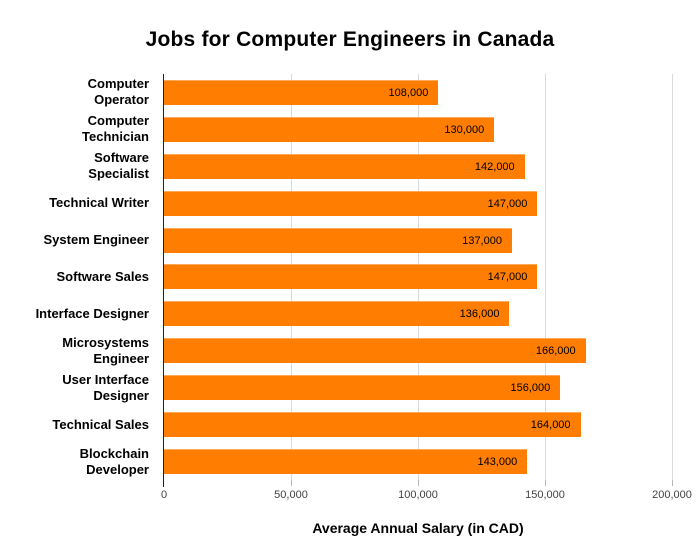 The image size is (700, 556). Describe the element at coordinates (497, 462) in the screenshot. I see `bar-value-label: 143,000` at that location.